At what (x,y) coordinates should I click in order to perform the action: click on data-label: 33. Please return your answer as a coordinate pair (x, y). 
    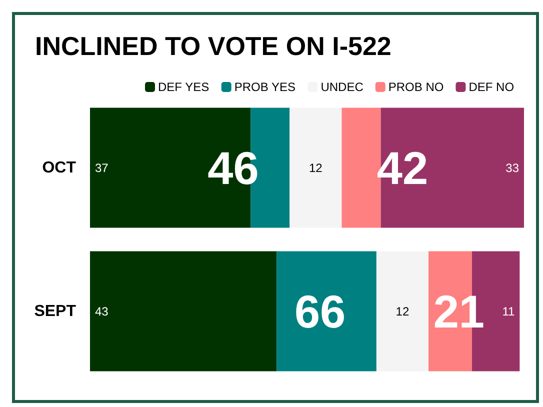
    Looking at the image, I should click on (513, 167).